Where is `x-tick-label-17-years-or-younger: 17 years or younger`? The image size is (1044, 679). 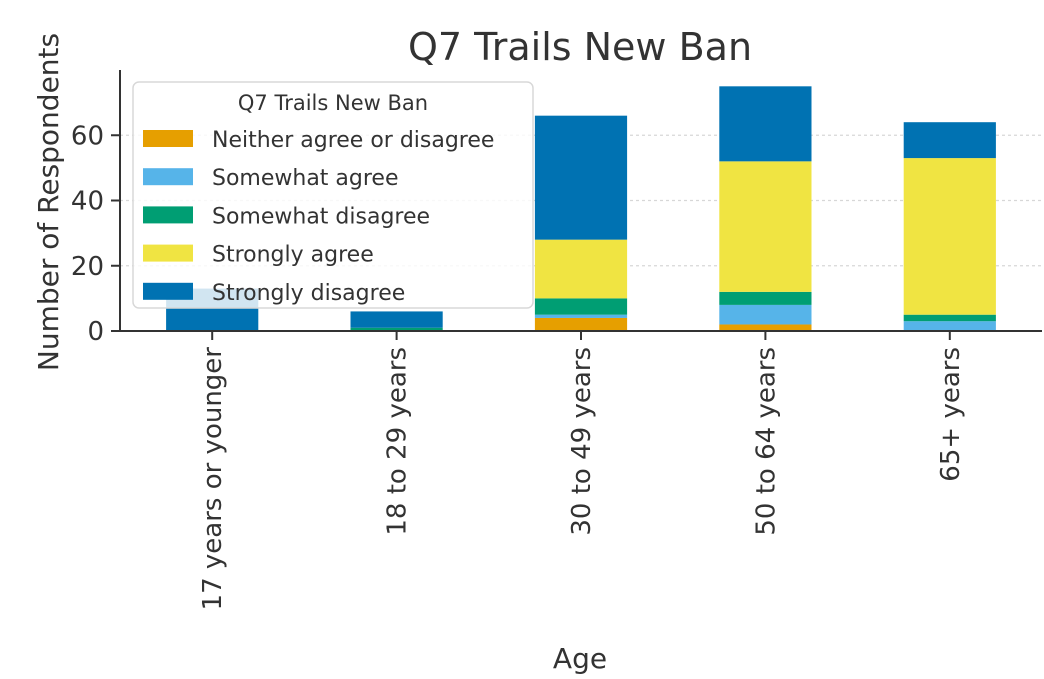
x-tick-label-17-years-or-younger: 17 years or younger is located at coordinates (213, 479).